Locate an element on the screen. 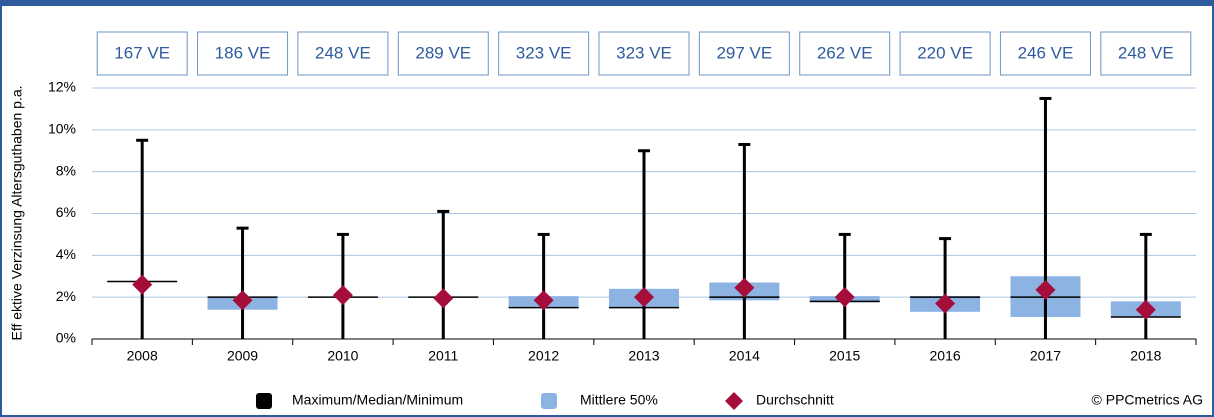 The image size is (1214, 417). ve-label: 262 VE is located at coordinates (845, 52).